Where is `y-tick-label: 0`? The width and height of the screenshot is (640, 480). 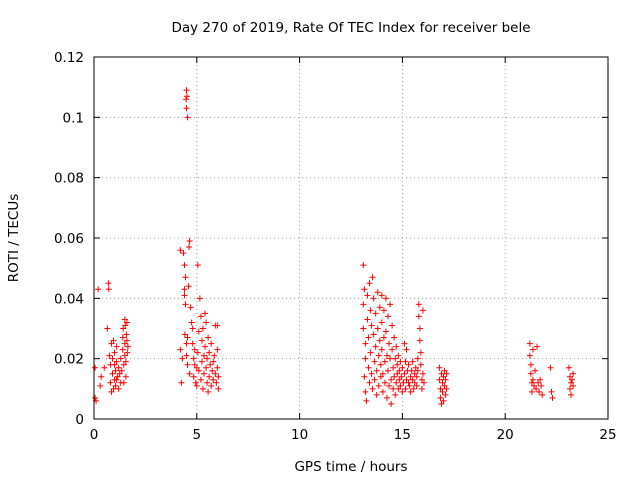
y-tick-label: 0 is located at coordinates (79, 420).